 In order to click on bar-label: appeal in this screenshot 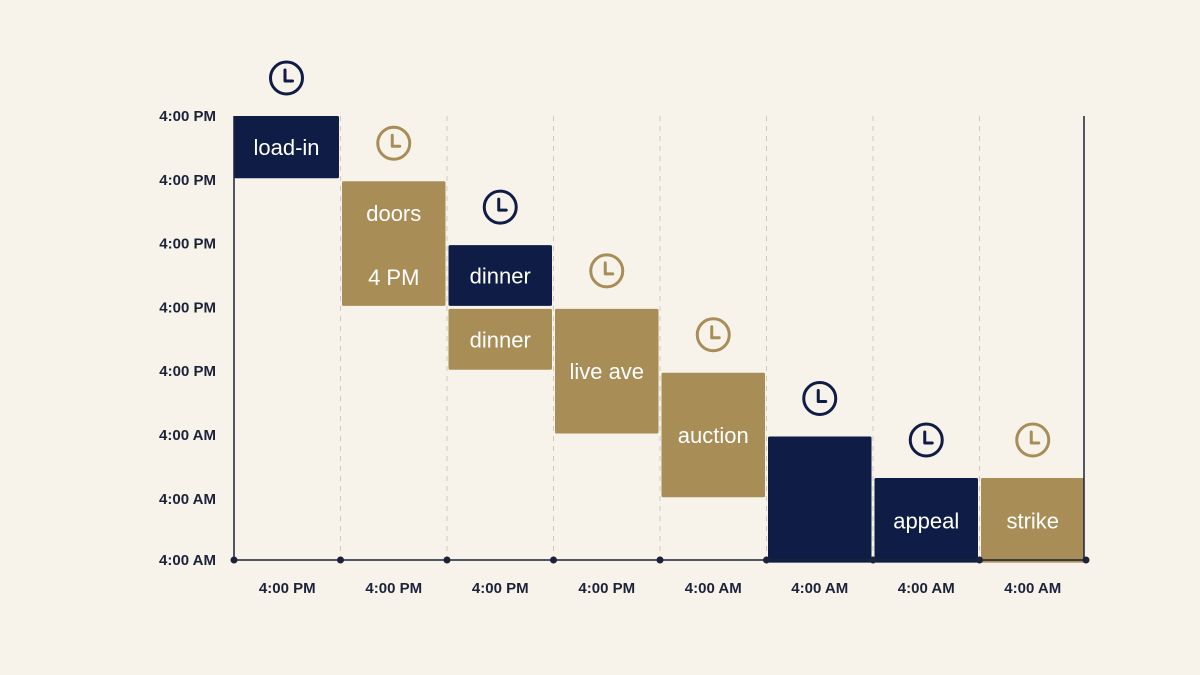, I will do `click(926, 520)`.